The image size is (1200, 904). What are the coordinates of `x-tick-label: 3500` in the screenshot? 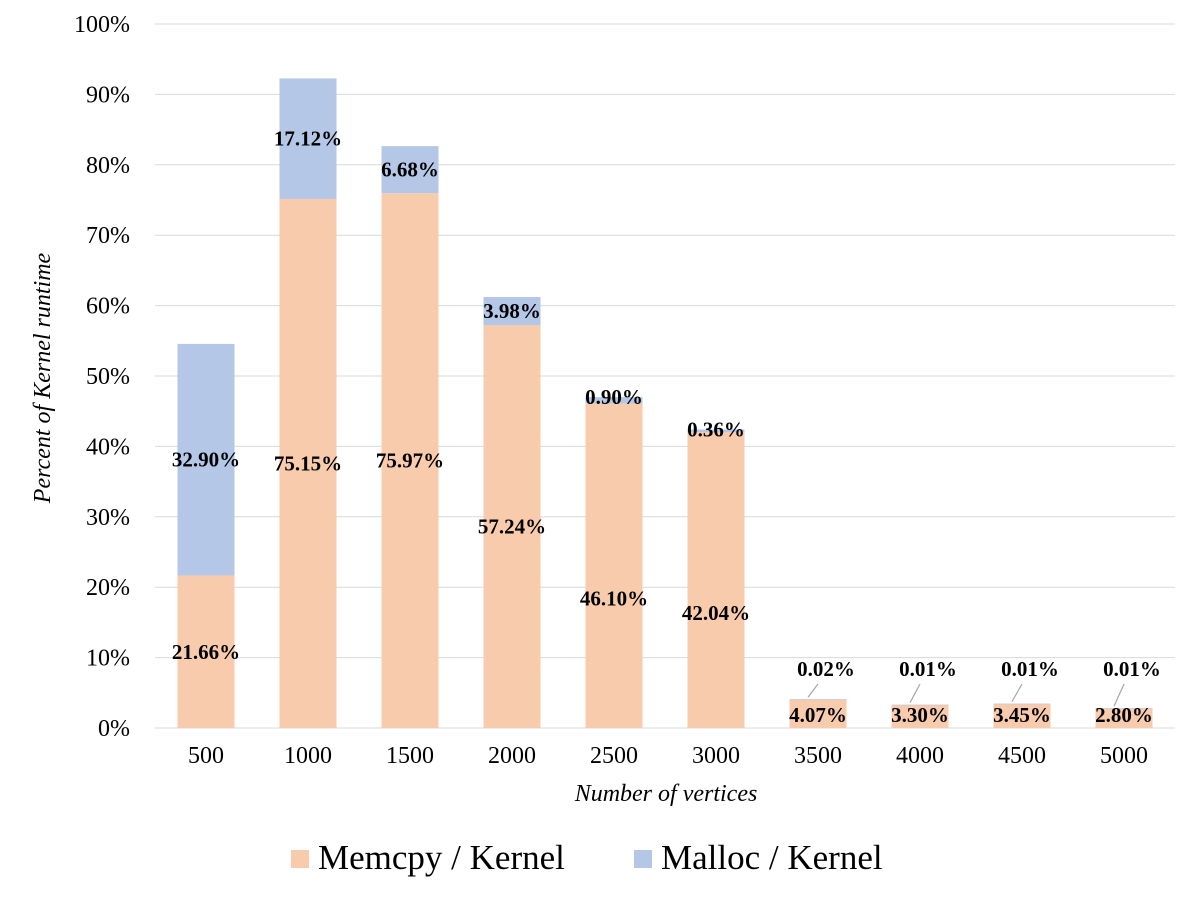 It's located at (818, 756).